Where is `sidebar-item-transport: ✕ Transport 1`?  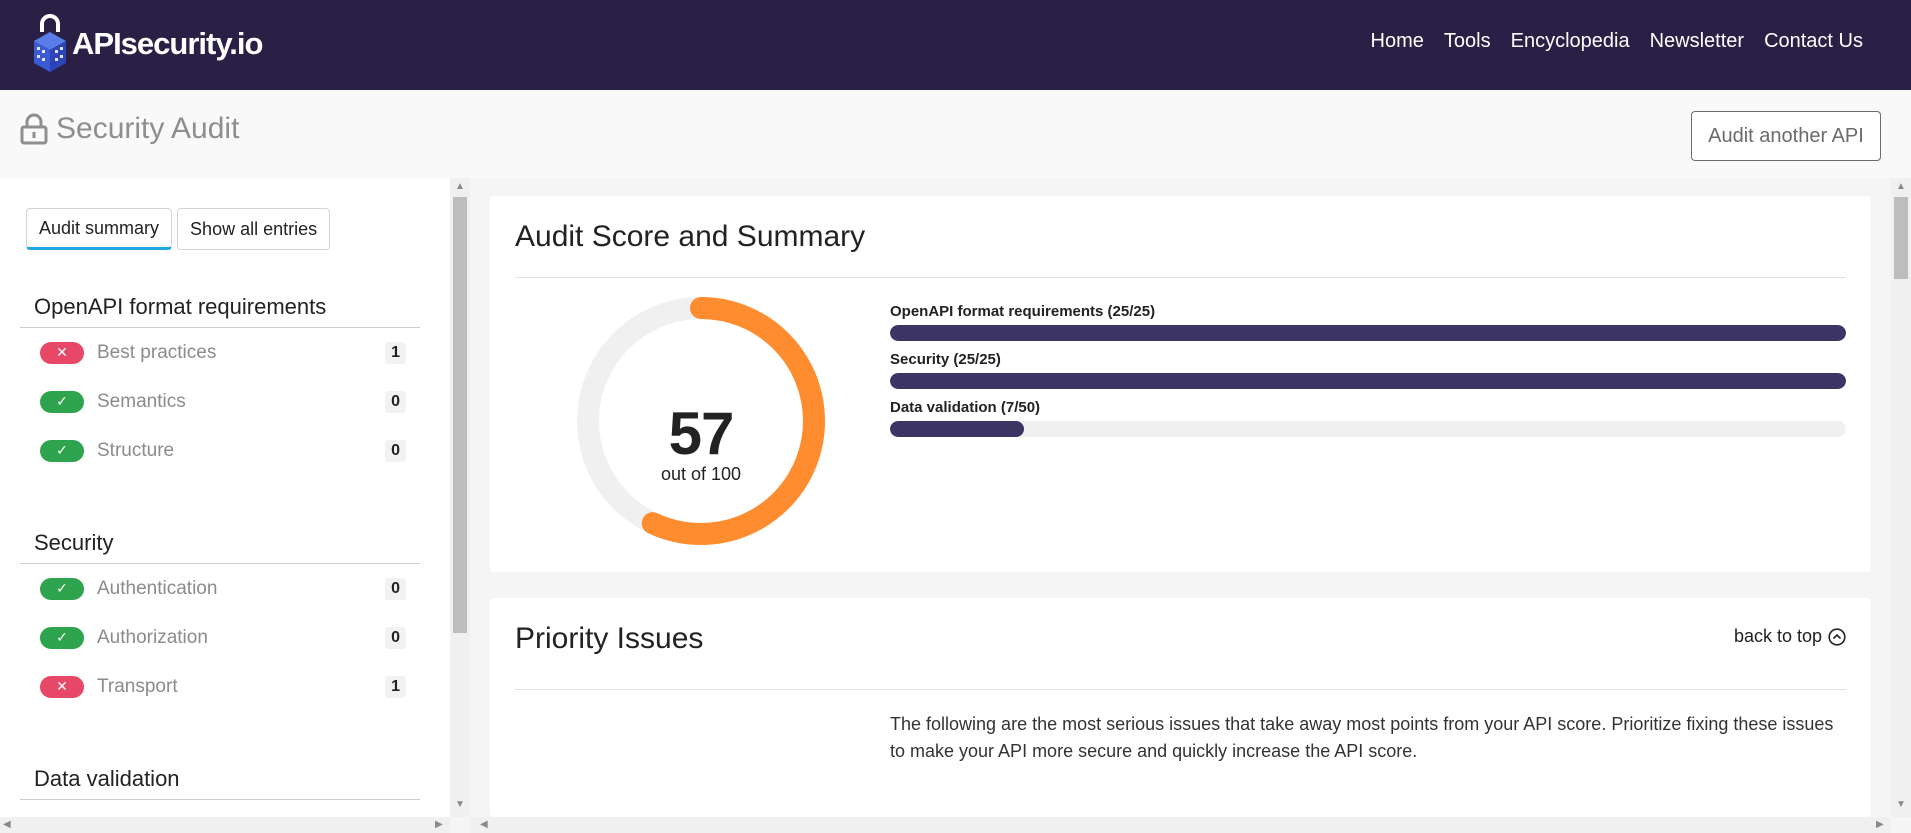
sidebar-item-transport: ✕ Transport 1 is located at coordinates (220, 686).